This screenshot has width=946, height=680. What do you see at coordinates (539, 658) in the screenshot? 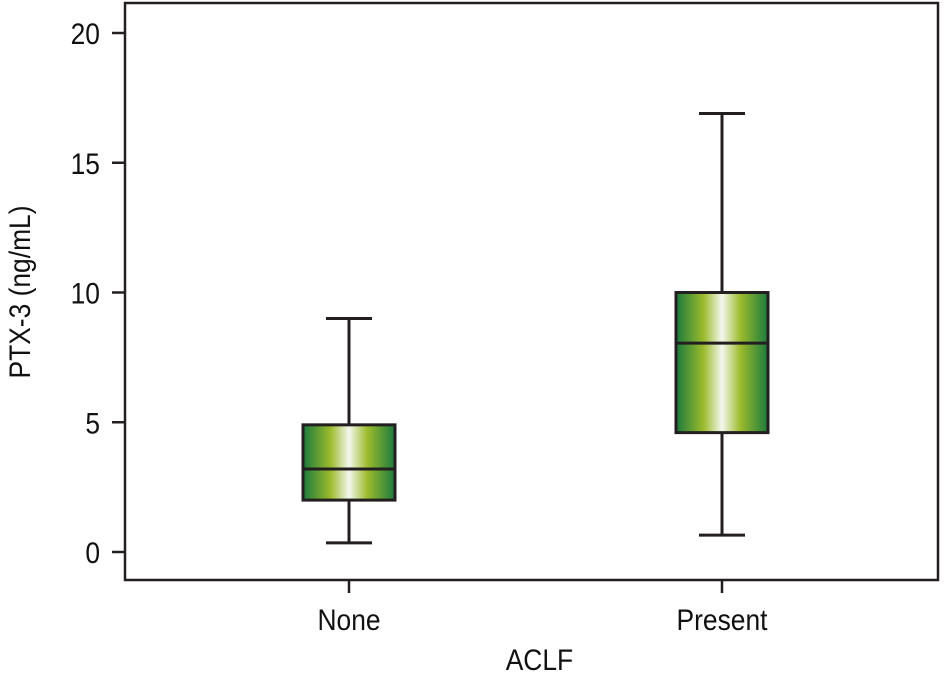
I see `x-axis-label: ACLF` at bounding box center [539, 658].